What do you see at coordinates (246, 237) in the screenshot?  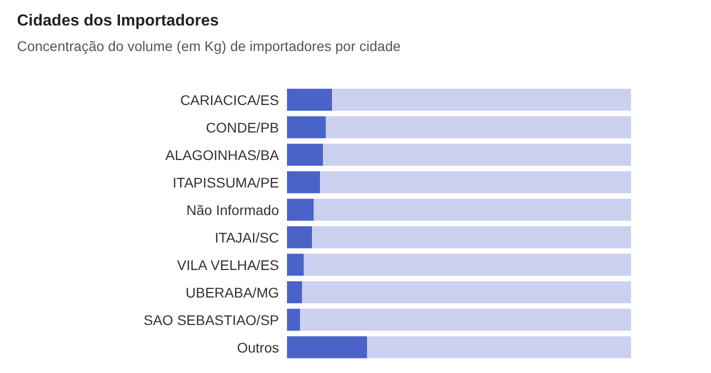 I see `y-tick-label: ITAJAI/SC` at bounding box center [246, 237].